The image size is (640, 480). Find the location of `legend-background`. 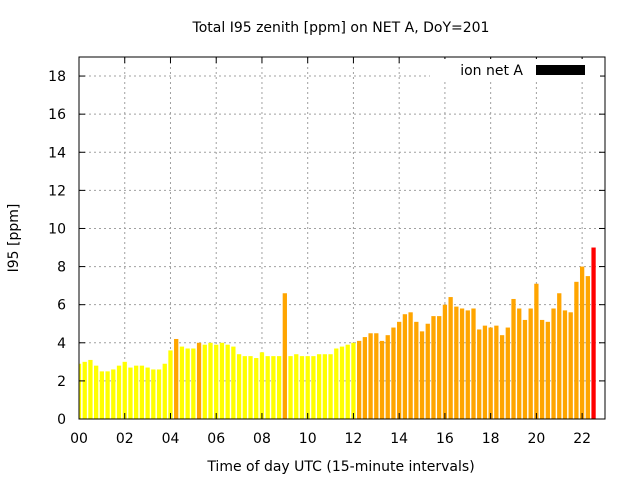

legend-background is located at coordinates (515, 70).